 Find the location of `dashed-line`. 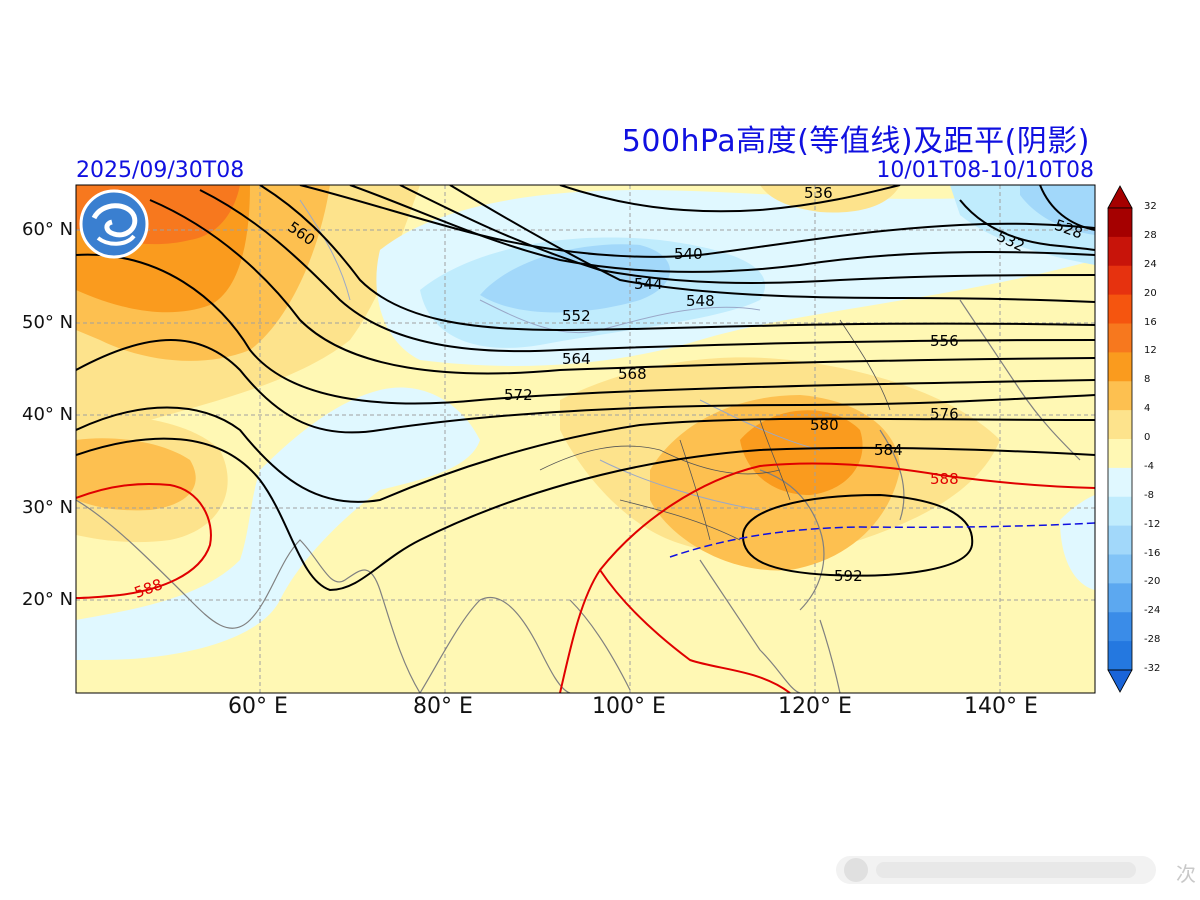

dashed-line is located at coordinates (882, 540).